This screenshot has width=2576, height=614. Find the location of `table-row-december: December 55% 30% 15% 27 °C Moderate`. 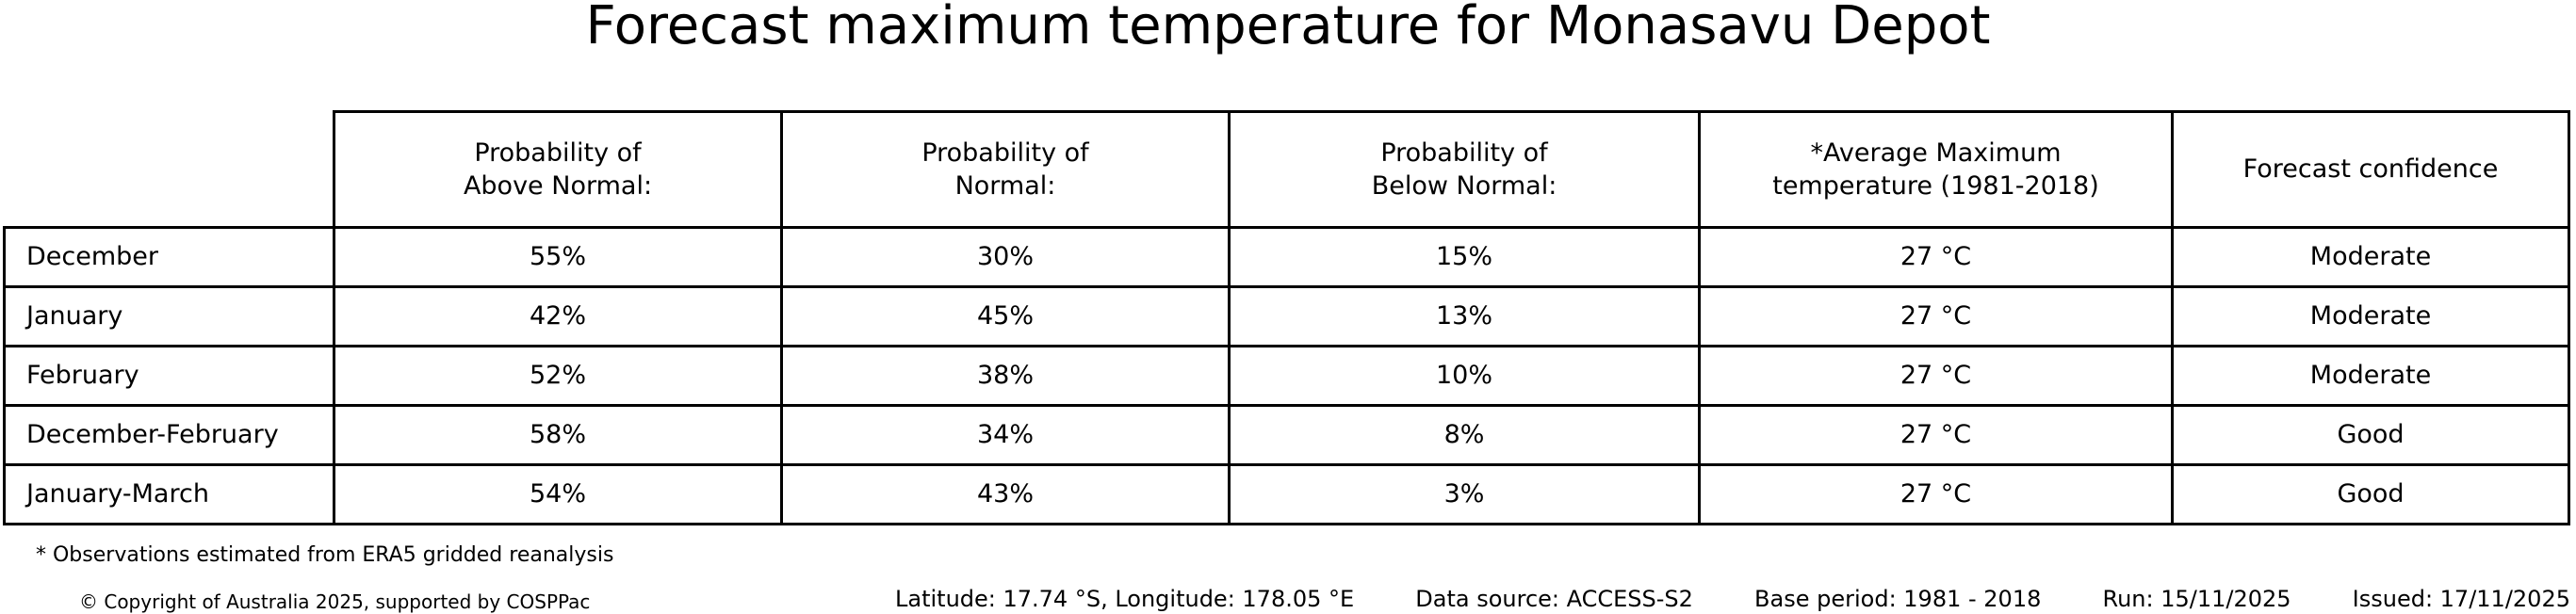

table-row-december: December 55% 30% 15% 27 °C Moderate is located at coordinates (1286, 257).